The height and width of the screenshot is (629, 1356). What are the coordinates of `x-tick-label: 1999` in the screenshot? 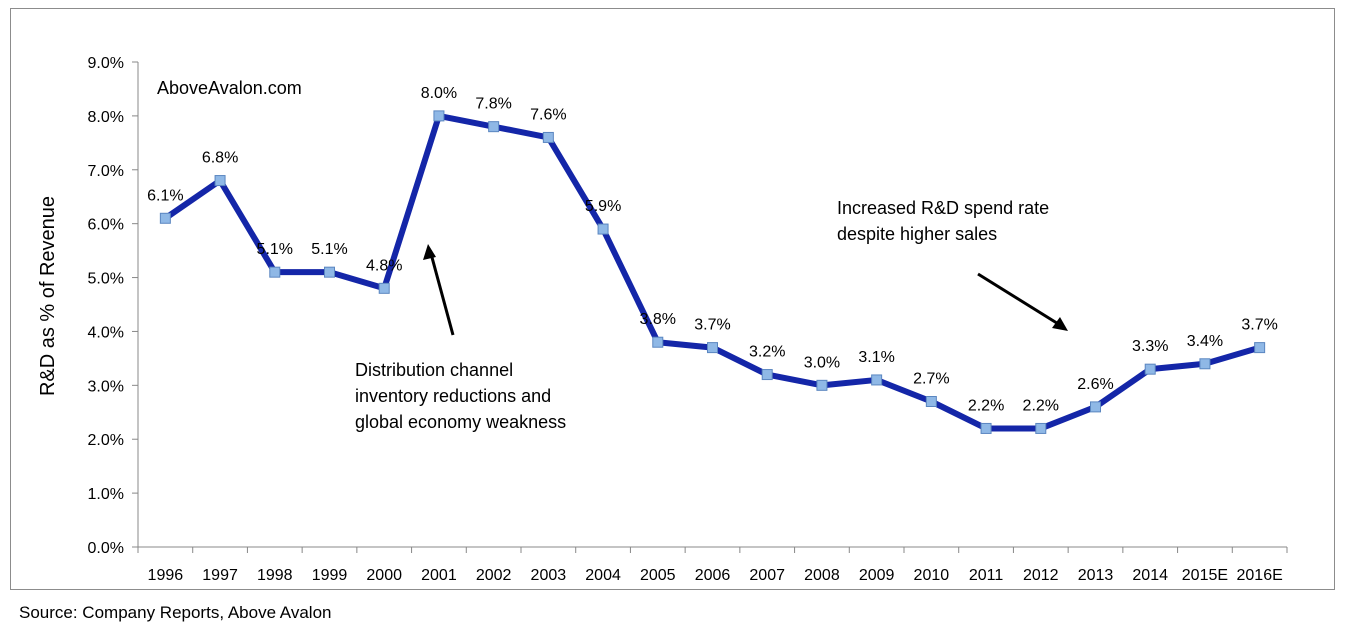 It's located at (330, 575).